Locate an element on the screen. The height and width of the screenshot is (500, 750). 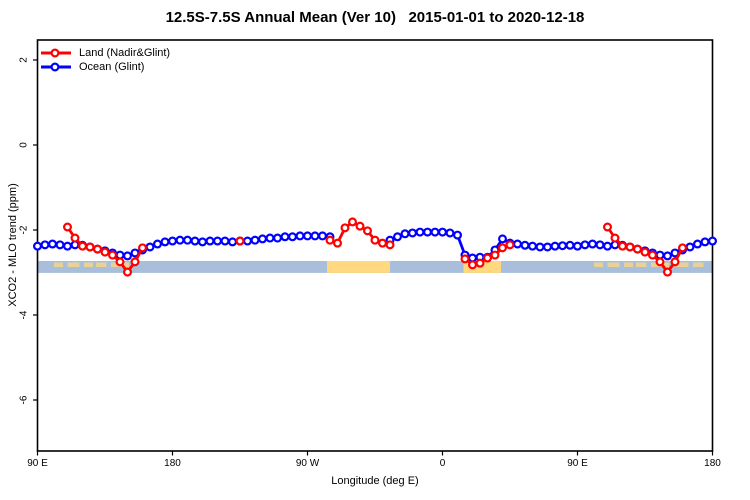
legend: Land (Nadir&Glint) Ocean (Glint) is located at coordinates (105, 60).